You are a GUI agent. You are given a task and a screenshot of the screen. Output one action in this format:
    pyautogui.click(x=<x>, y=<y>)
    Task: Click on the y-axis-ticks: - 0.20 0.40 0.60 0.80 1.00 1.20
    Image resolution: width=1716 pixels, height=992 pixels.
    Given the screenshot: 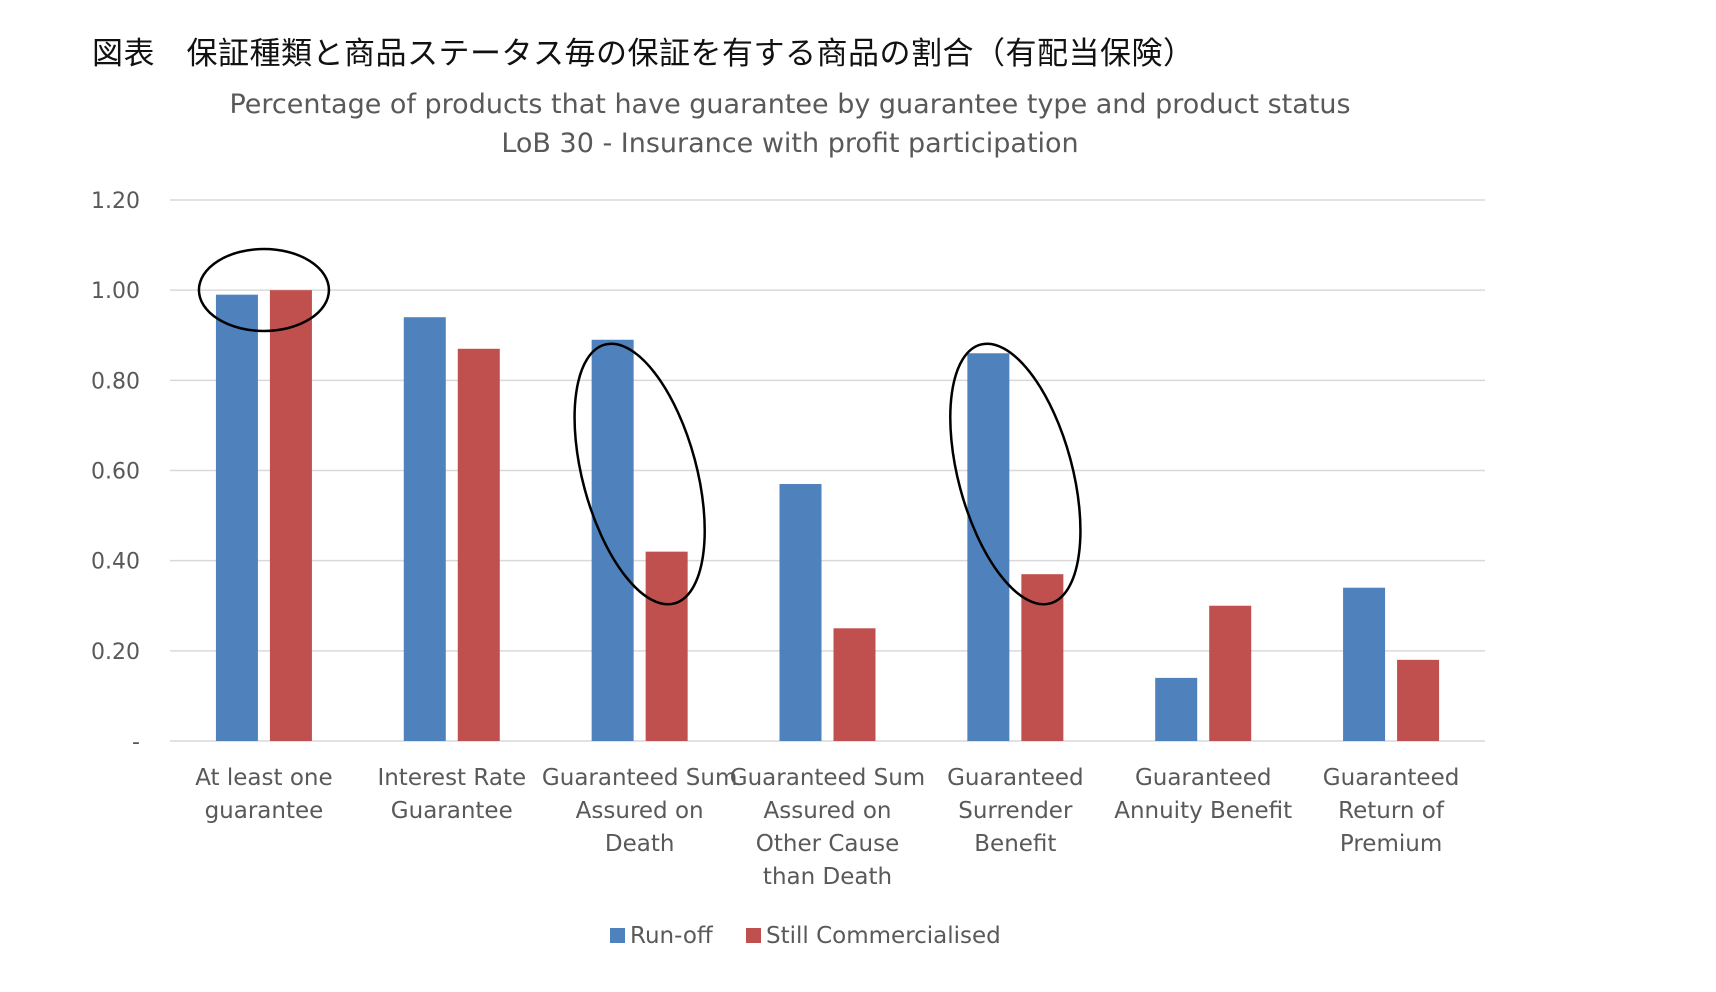 What is the action you would take?
    pyautogui.click(x=115, y=472)
    